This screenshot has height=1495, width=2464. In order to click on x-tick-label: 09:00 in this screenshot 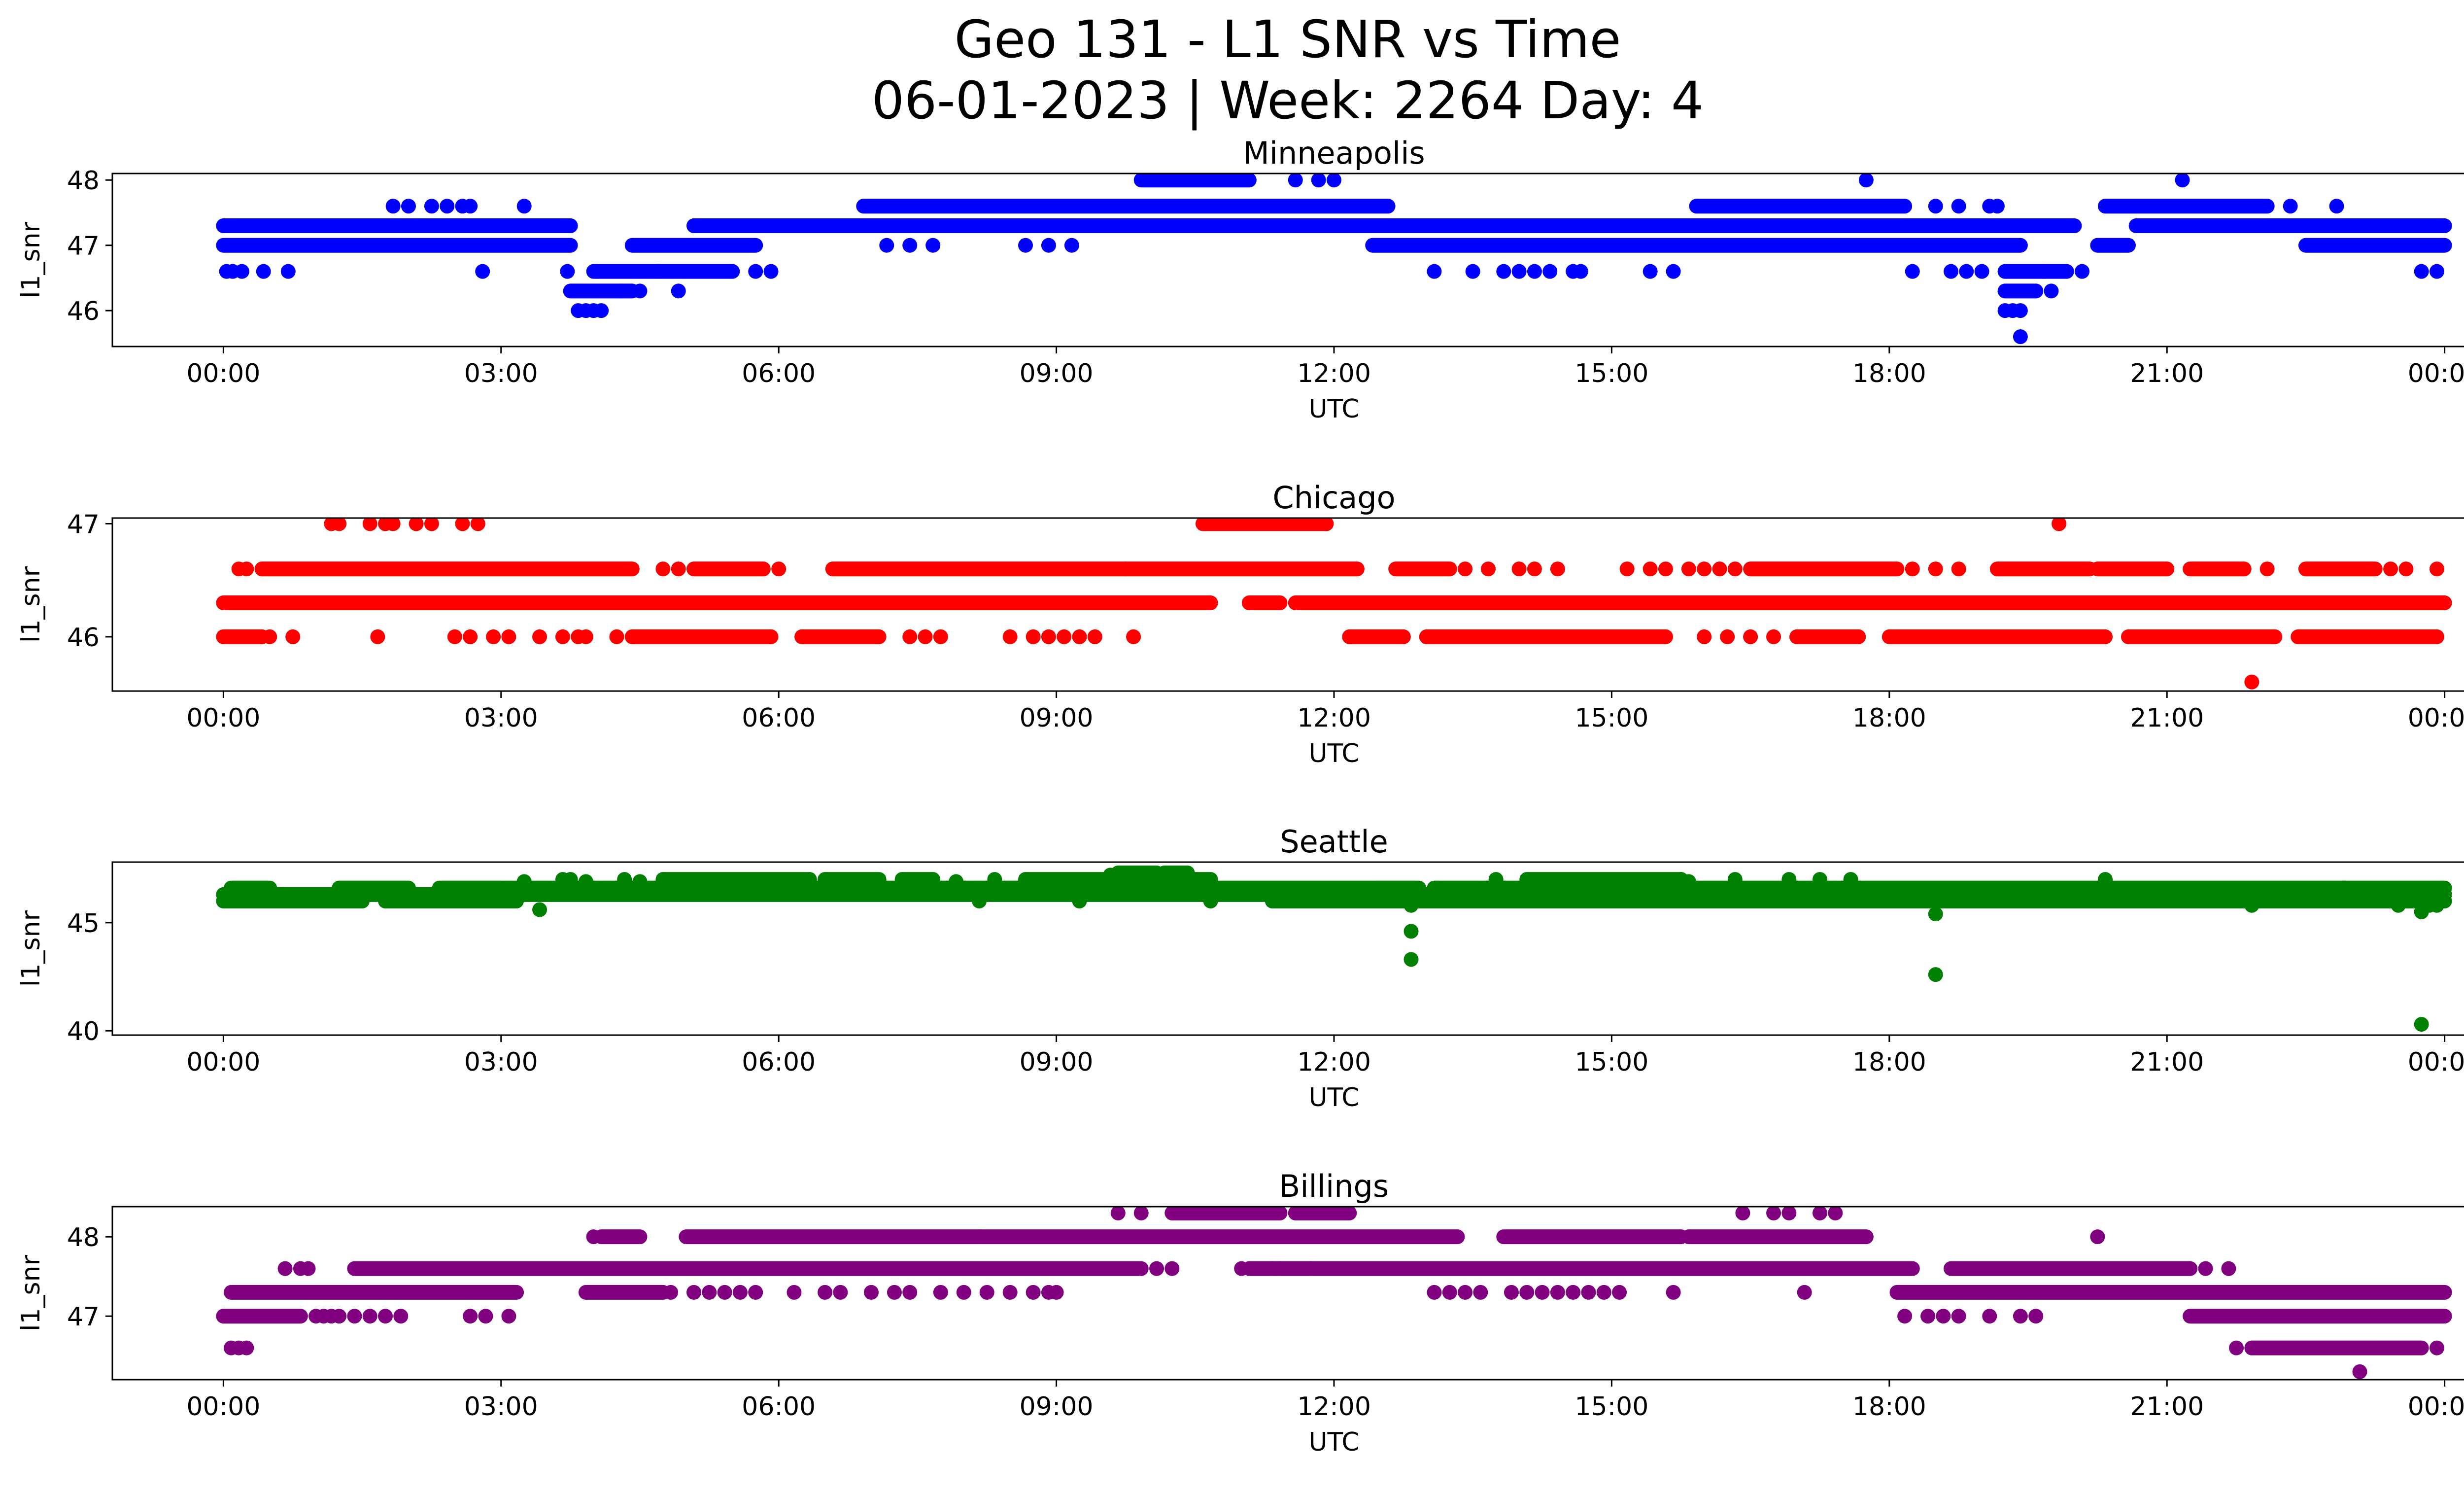, I will do `click(1057, 718)`.